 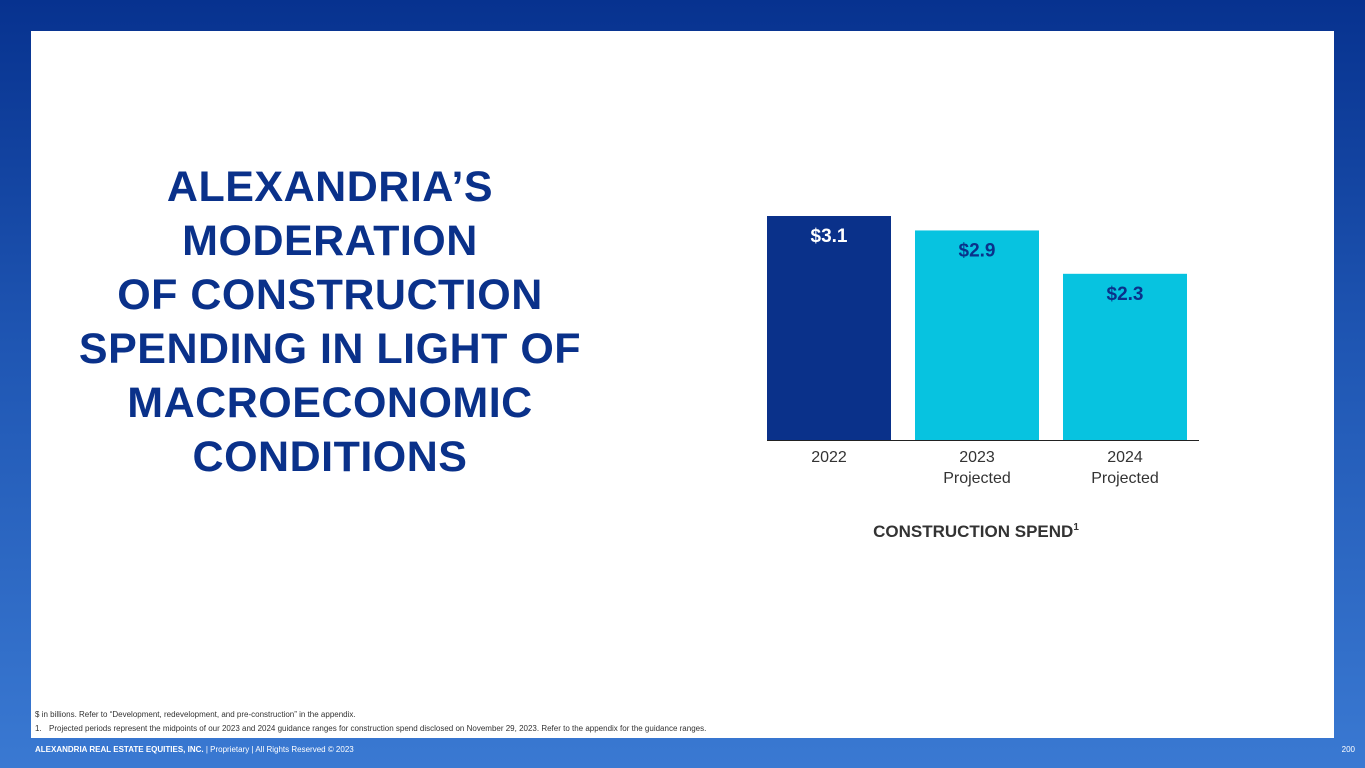 What do you see at coordinates (38, 728) in the screenshot?
I see `footnote-1-marker: 1.` at bounding box center [38, 728].